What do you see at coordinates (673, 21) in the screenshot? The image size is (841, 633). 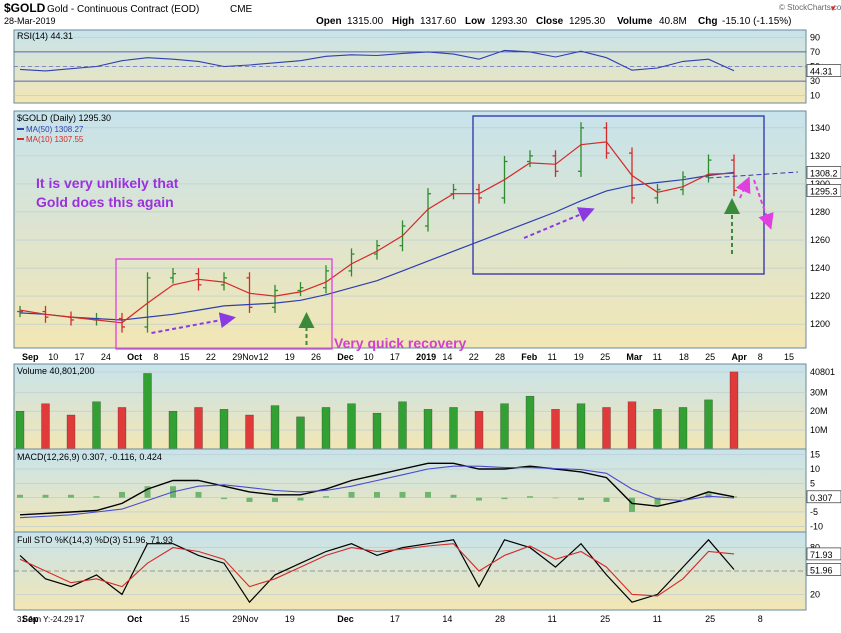 I see `volume-value: 40.8M` at bounding box center [673, 21].